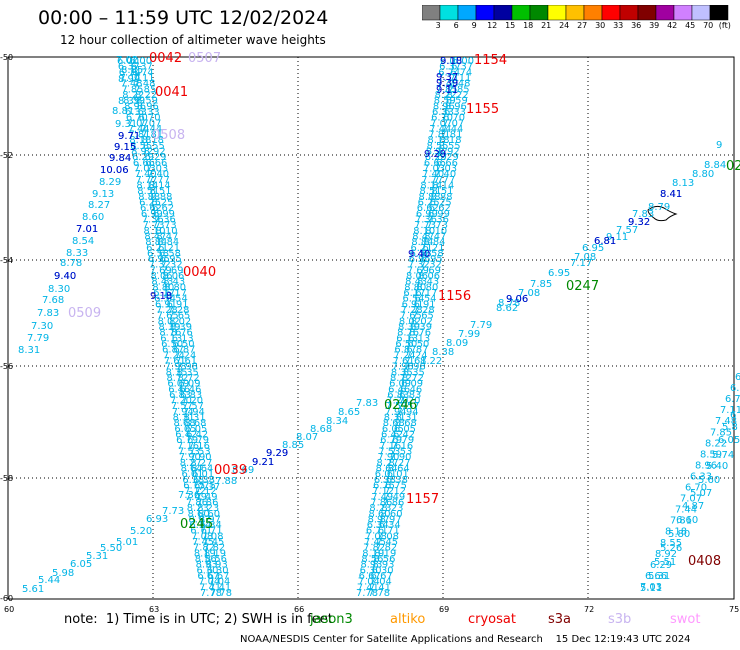 The width and height of the screenshot is (740, 650). Describe the element at coordinates (444, 106) in the screenshot. I see `track-b-mark: 8.96` at that location.